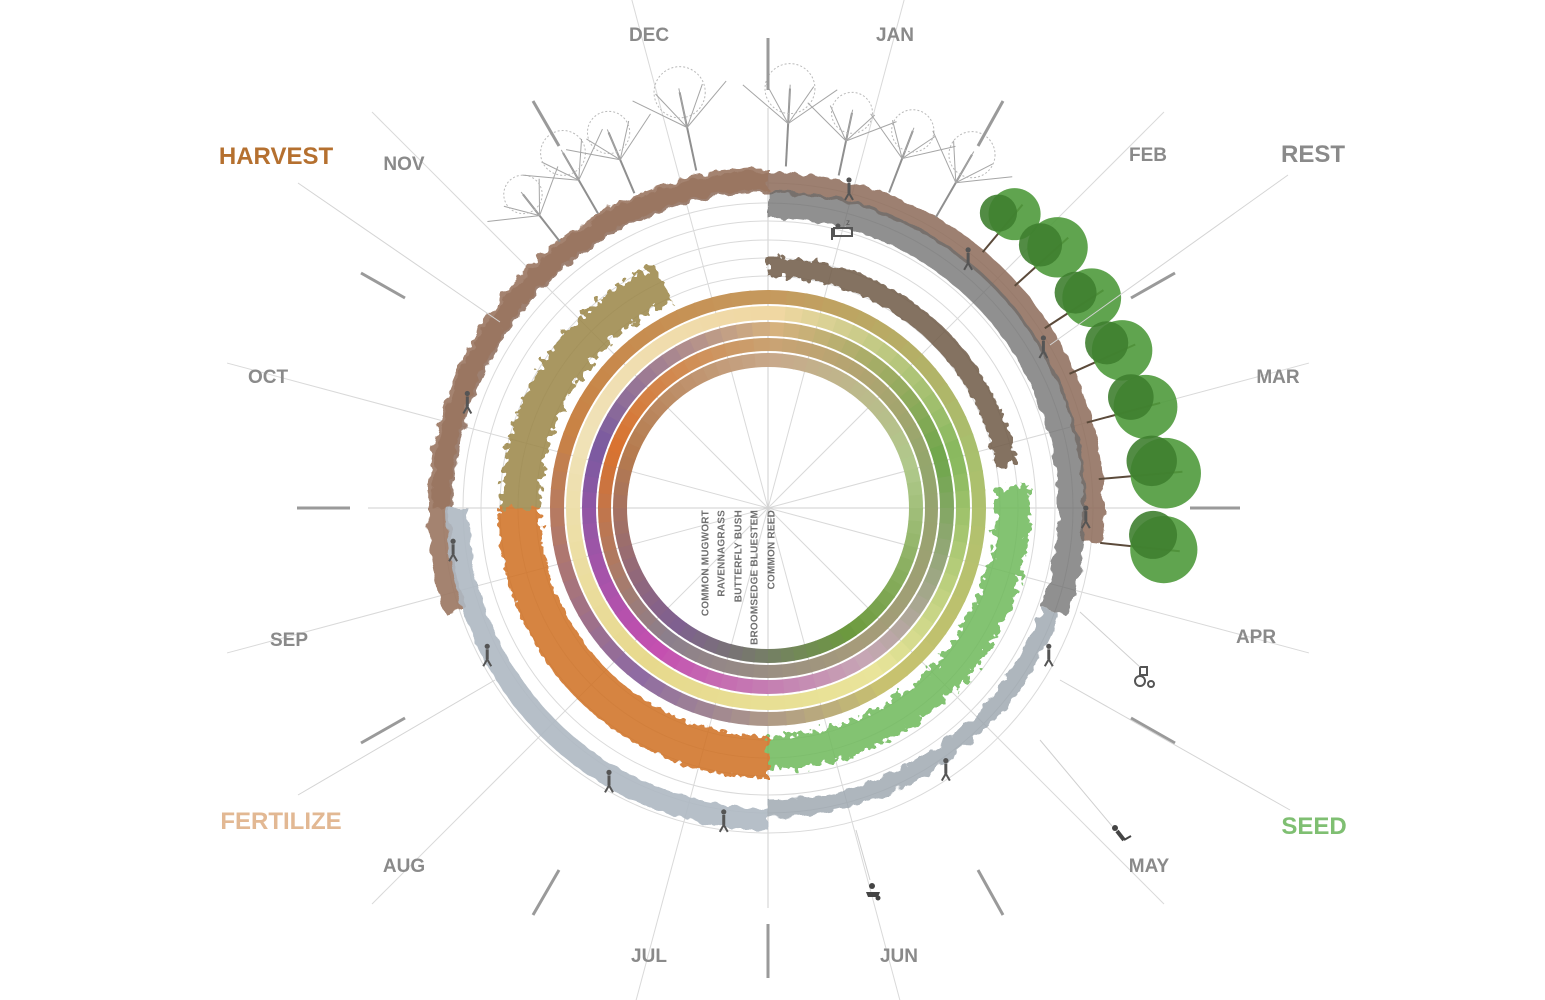  Describe the element at coordinates (927, 403) in the screenshot. I see `rock-band` at that location.